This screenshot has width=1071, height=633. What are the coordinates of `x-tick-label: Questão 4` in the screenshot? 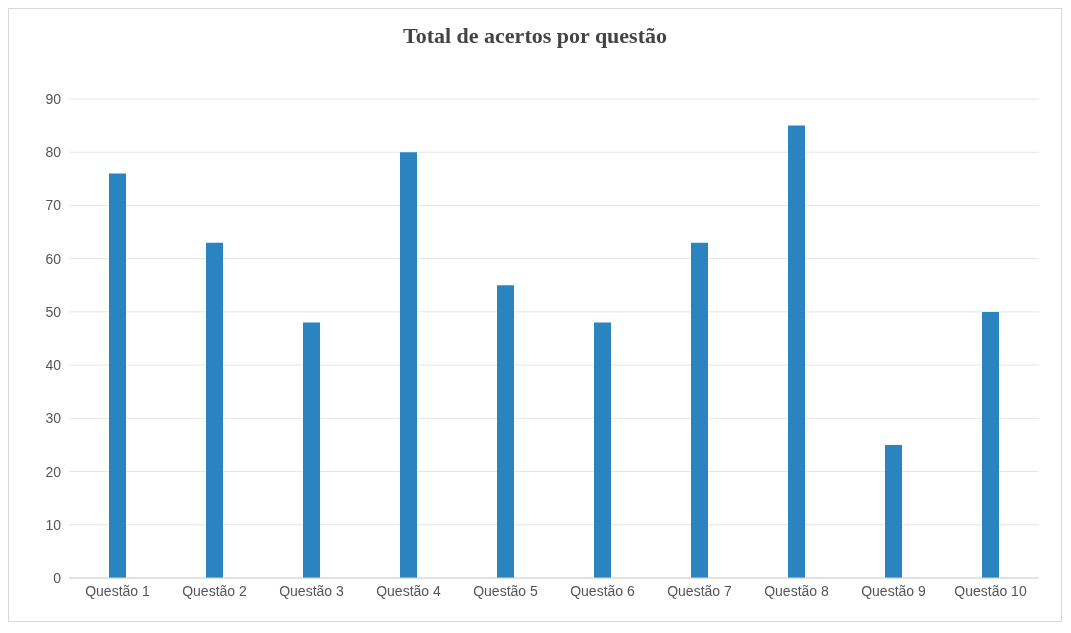 It's located at (409, 590).